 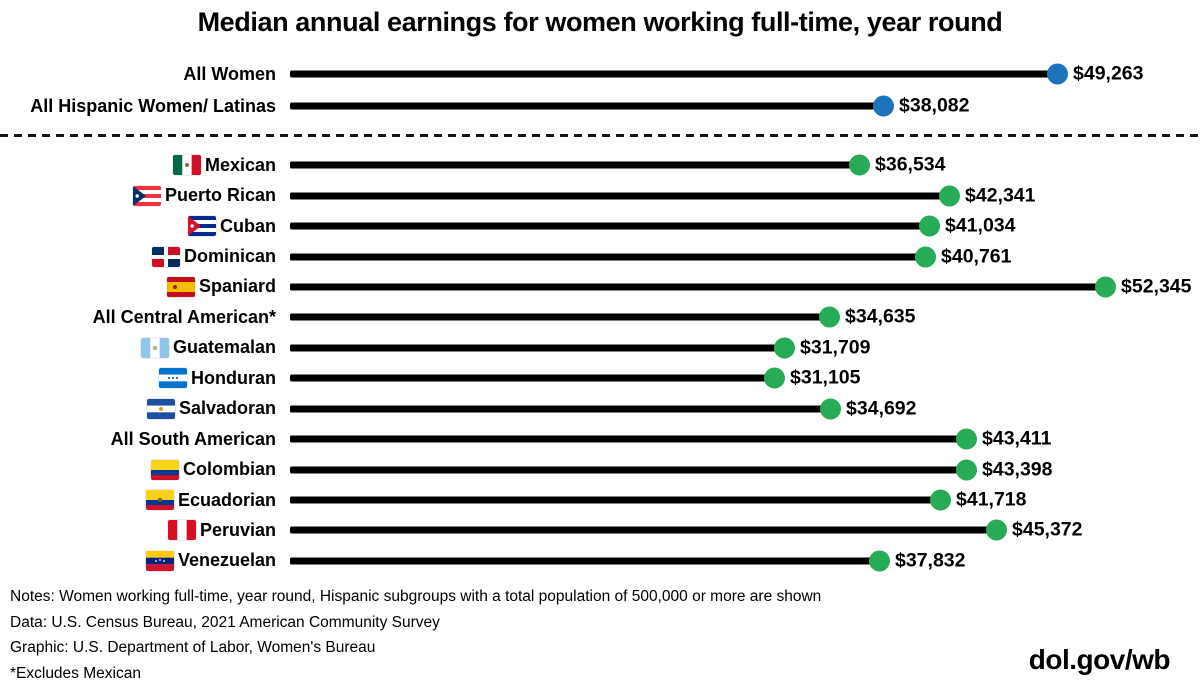 I want to click on row-label-cell: Salvadoran, so click(x=138, y=408).